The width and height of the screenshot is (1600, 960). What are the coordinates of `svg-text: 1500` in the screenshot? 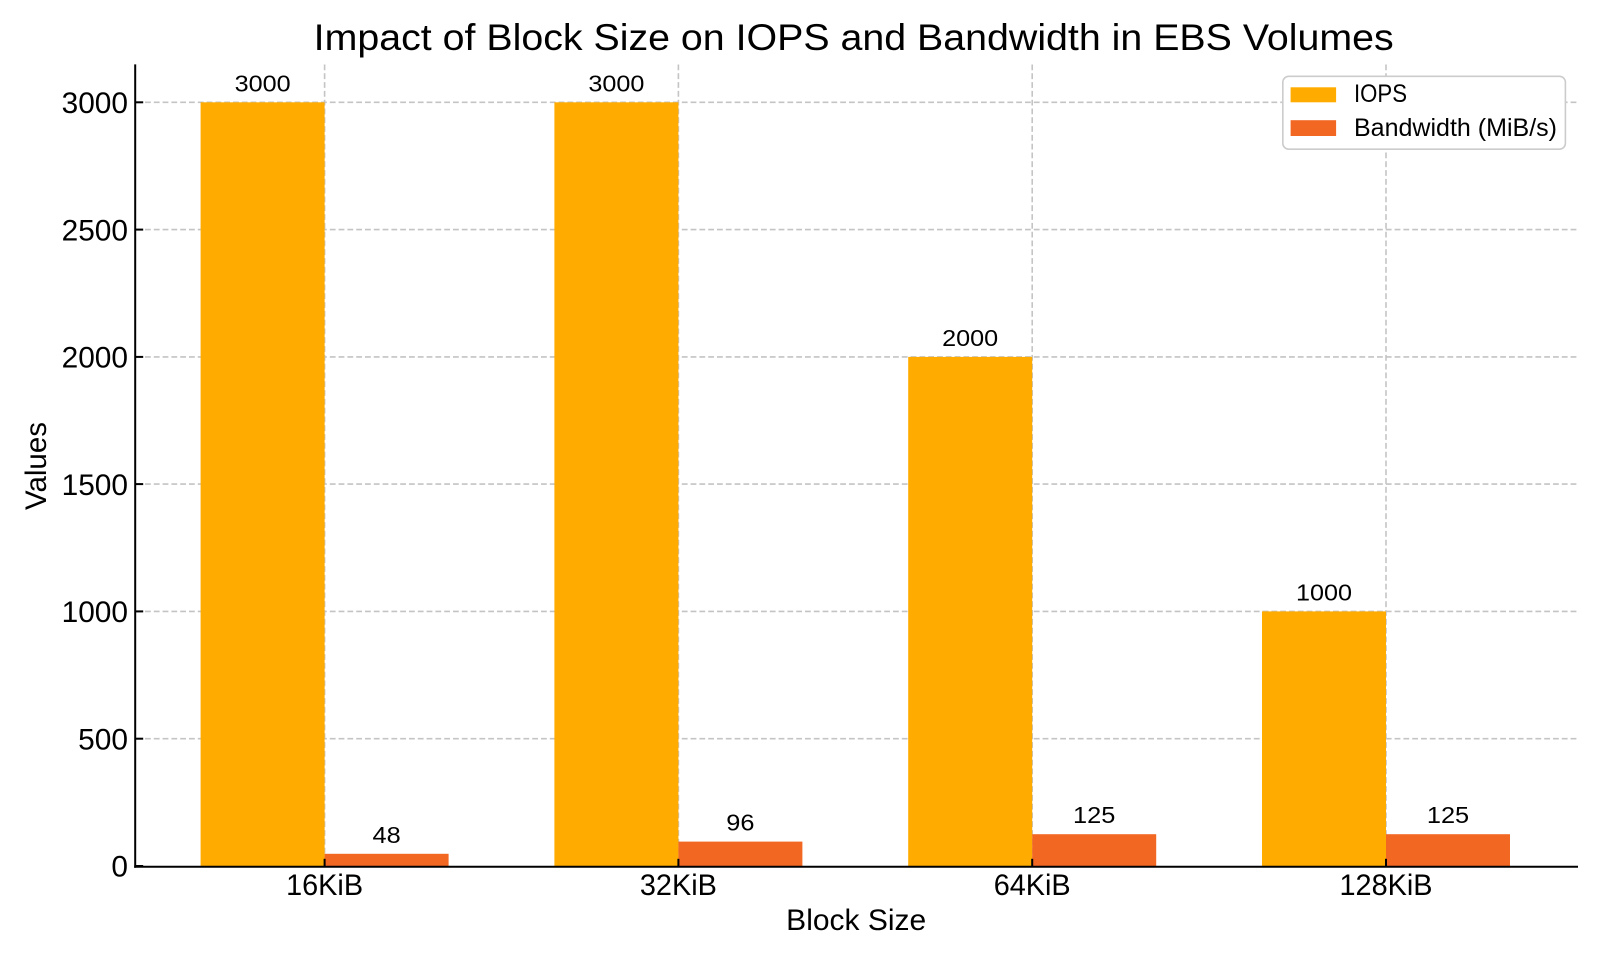 It's located at (95, 485).